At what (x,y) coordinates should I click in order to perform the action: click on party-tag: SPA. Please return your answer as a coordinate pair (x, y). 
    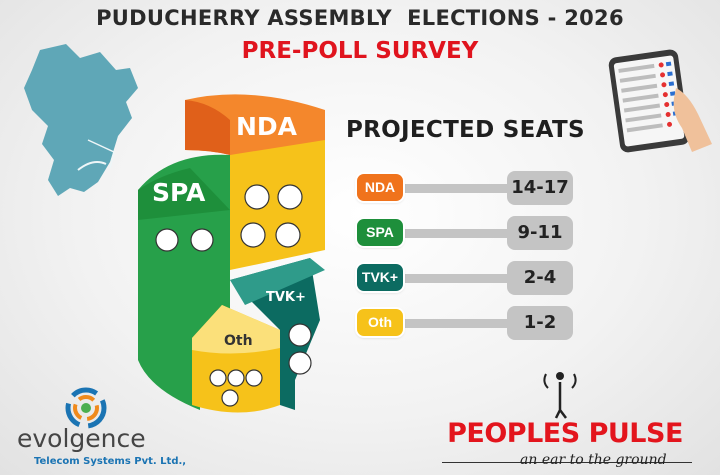
    Looking at the image, I should click on (380, 232).